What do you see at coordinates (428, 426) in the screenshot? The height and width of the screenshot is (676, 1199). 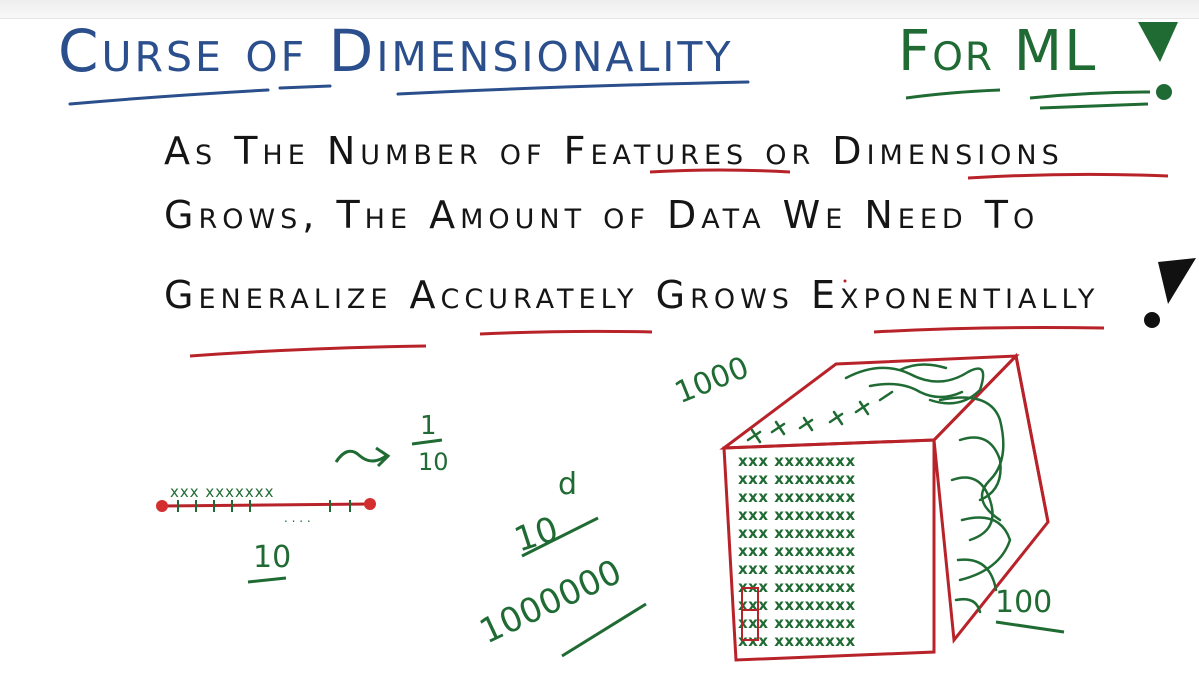 I see `fraction-numerator: 1` at bounding box center [428, 426].